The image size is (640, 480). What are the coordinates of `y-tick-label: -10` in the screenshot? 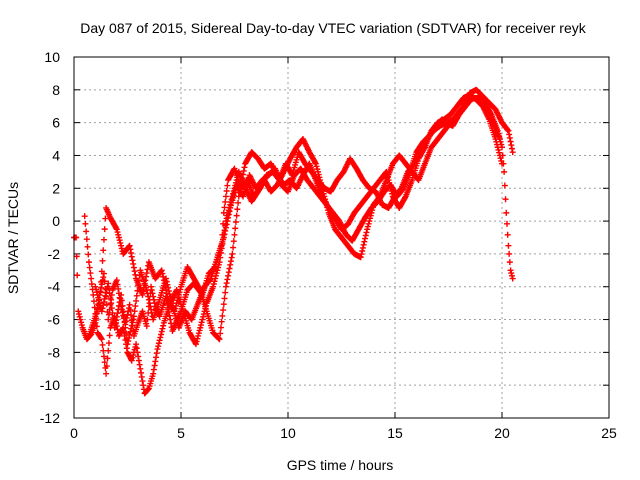 It's located at (50, 385).